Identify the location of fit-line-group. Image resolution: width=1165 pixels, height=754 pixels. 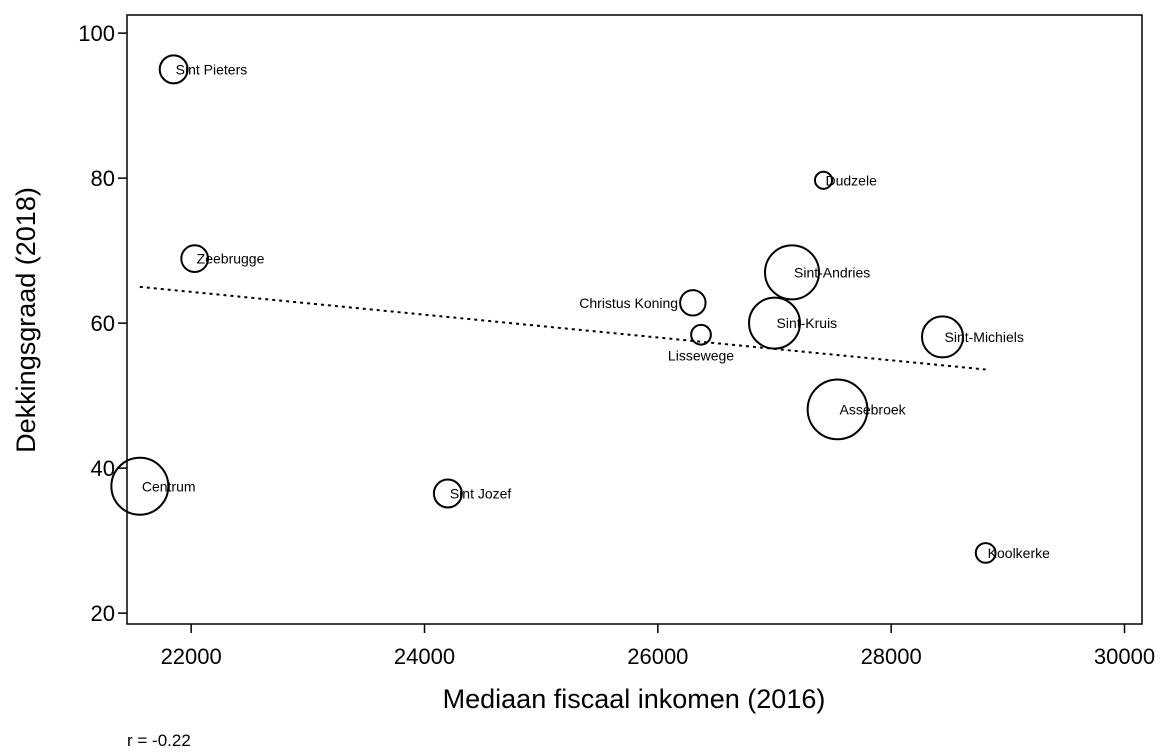
(562, 328).